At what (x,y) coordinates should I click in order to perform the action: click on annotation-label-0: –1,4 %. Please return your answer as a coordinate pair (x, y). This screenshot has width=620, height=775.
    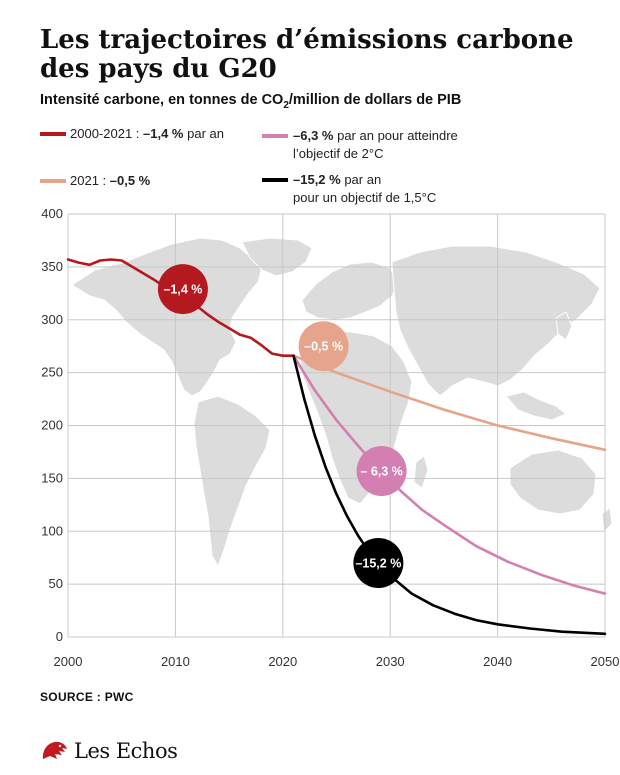
    Looking at the image, I should click on (182, 290).